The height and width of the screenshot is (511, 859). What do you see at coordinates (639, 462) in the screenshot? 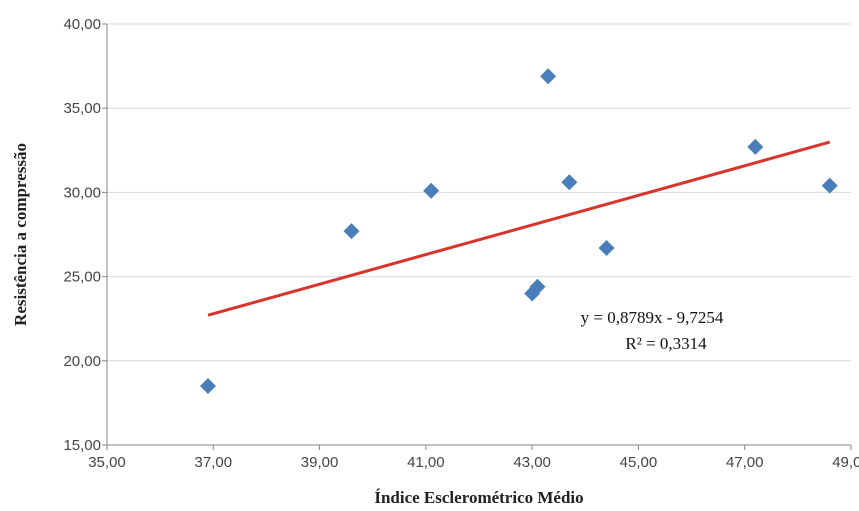
I see `x-tick-label: 45,00` at bounding box center [639, 462].